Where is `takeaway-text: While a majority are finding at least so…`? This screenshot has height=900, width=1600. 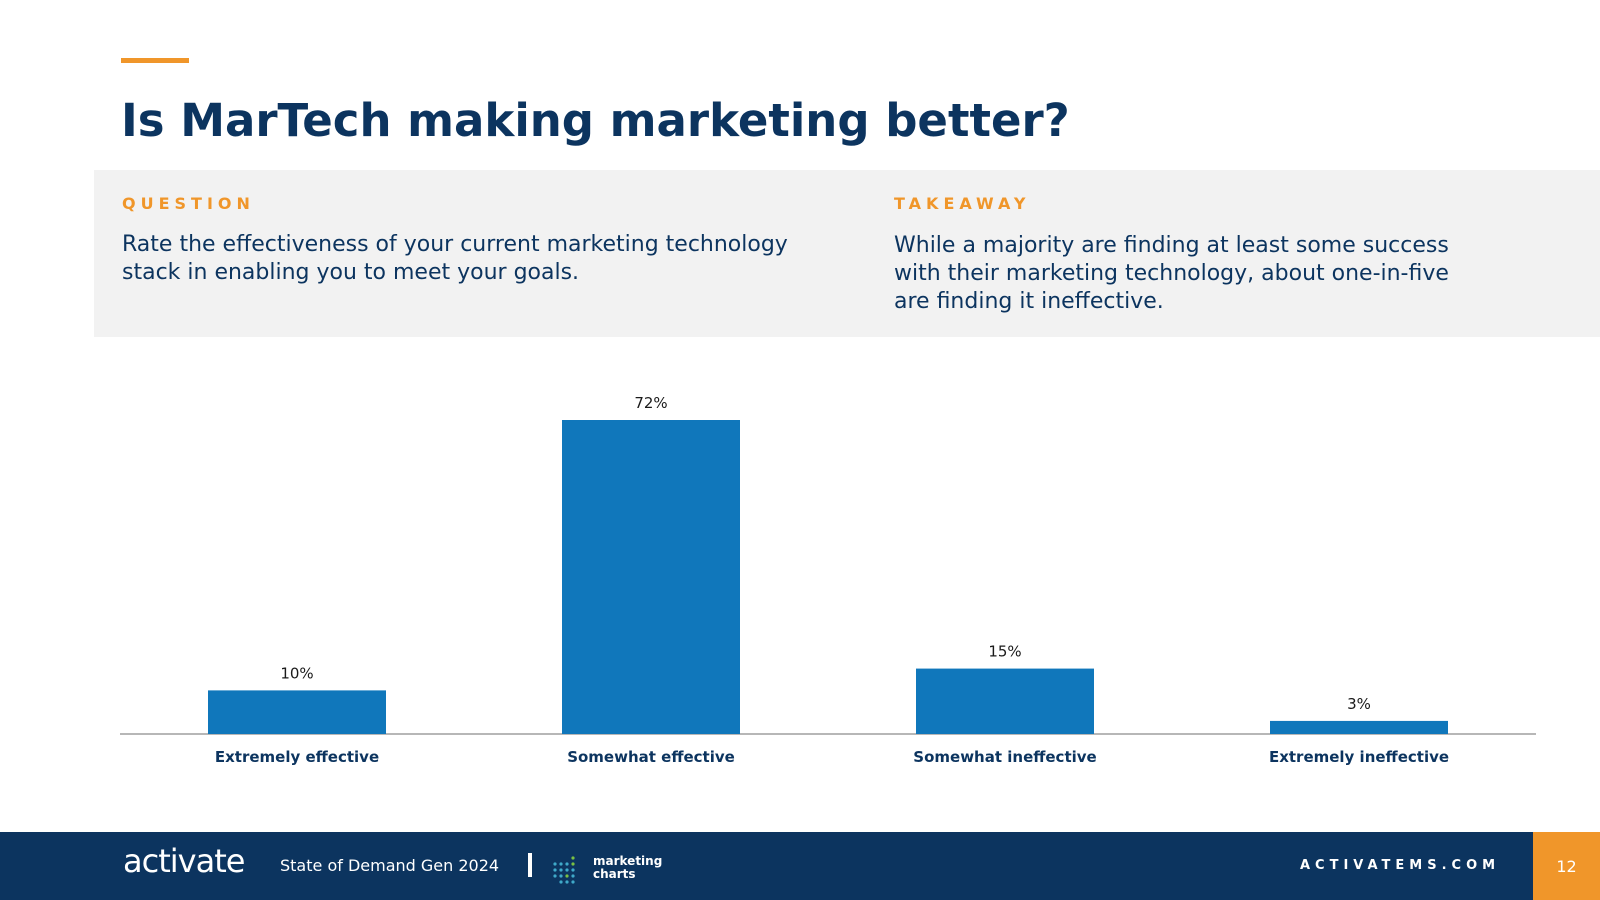 takeaway-text: While a majority are finding at least so… is located at coordinates (1171, 273).